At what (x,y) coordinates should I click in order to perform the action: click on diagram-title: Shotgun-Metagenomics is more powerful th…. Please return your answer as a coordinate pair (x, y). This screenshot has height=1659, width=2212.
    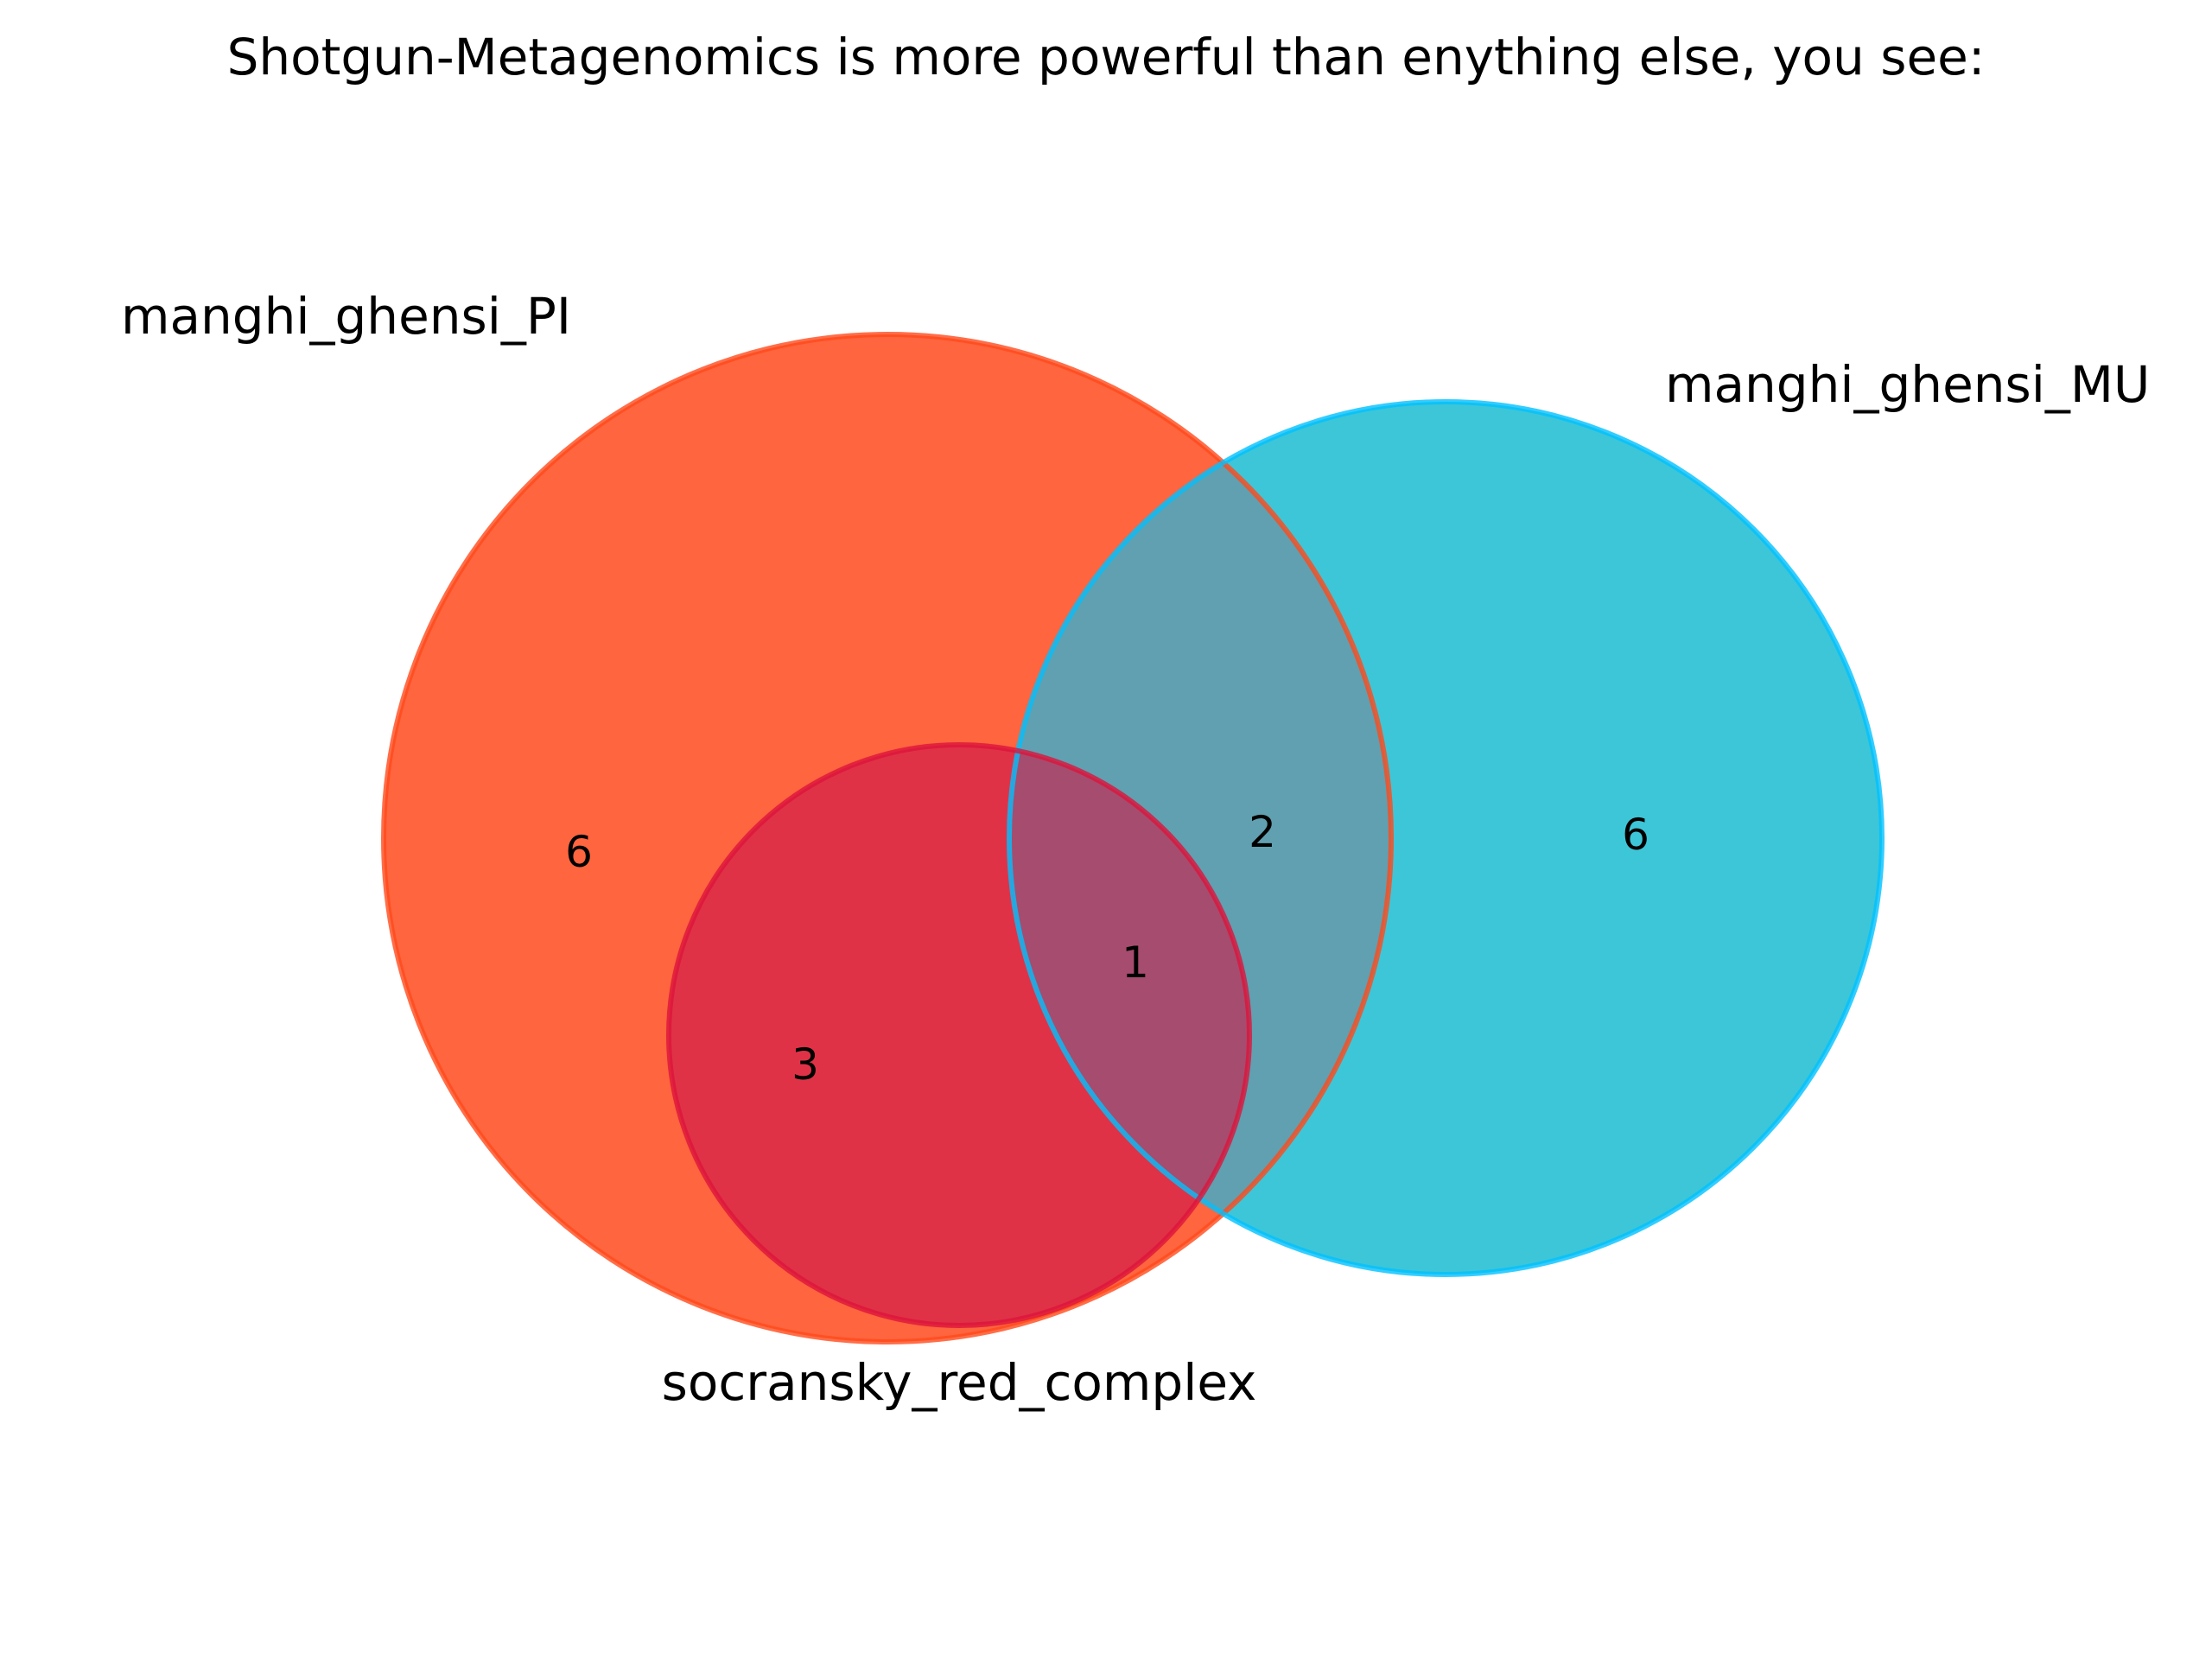
    Looking at the image, I should click on (1106, 57).